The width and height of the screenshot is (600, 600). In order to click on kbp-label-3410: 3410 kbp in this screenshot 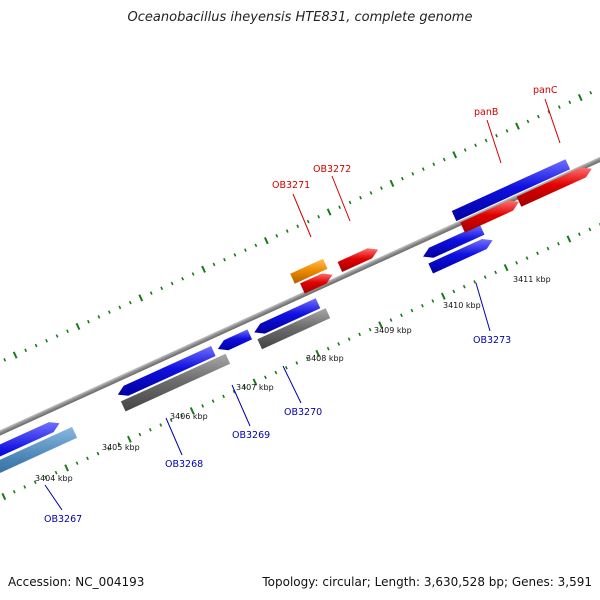, I will do `click(462, 305)`.